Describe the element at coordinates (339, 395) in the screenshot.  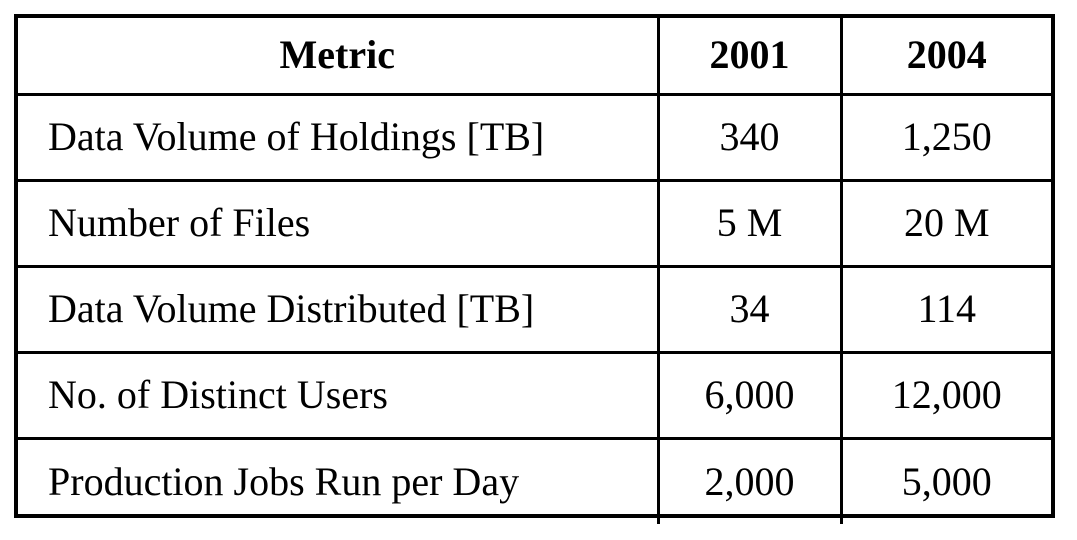
I see `metric-cell: No. of Distinct Users` at that location.